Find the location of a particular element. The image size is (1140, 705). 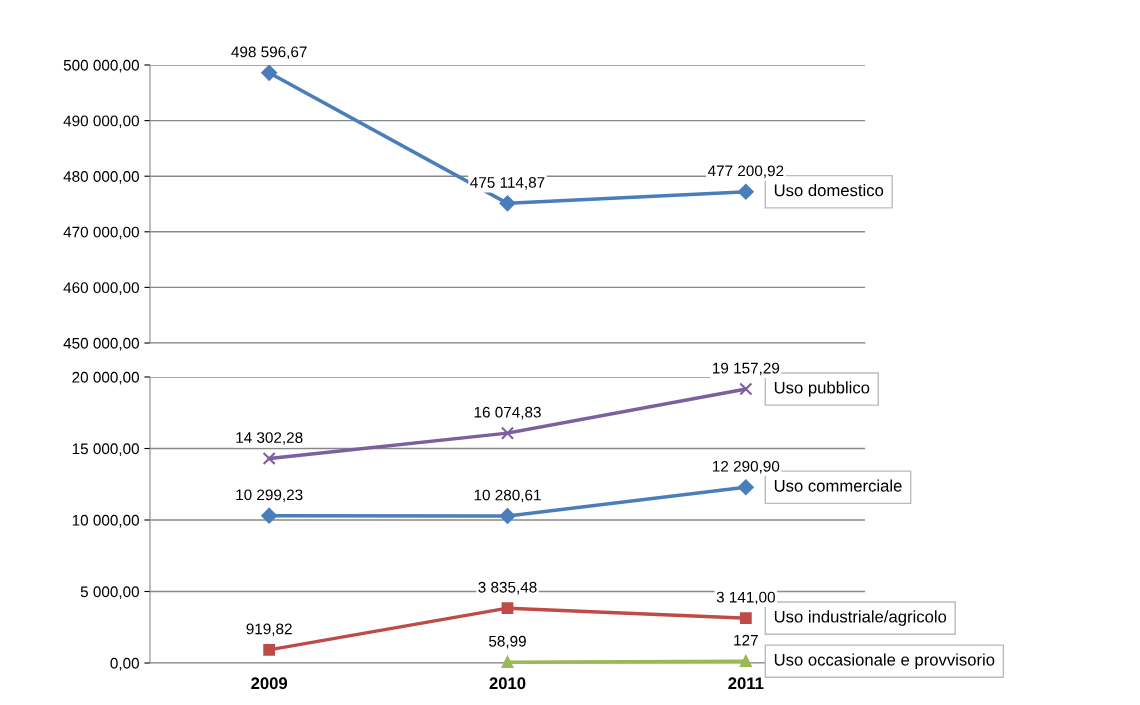

data-label: 475 114,87 is located at coordinates (507, 183).